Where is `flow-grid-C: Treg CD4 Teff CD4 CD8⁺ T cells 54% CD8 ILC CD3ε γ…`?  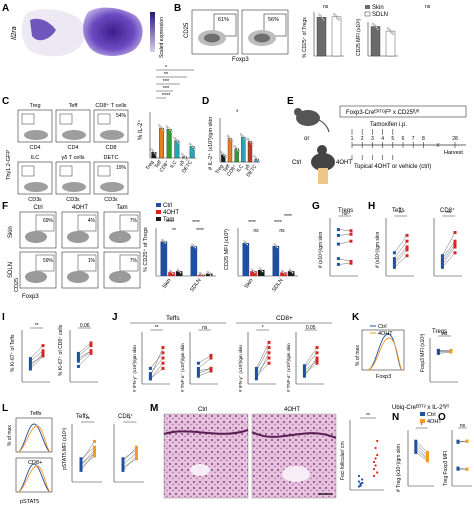
flow-grid-C: Treg CD4 Teff CD4 CD8⁺ T cells 54% CD8 ILC CD3ε γ… is located at coordinates (73, 152).